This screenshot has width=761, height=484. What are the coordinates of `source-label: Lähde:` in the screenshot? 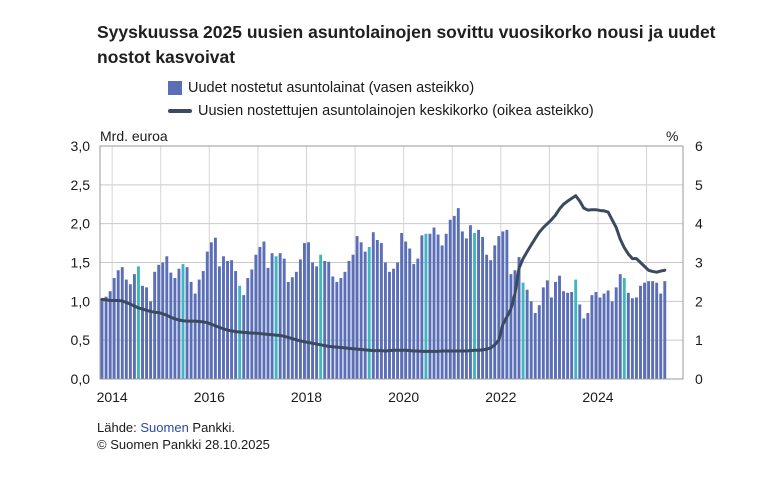 It's located at (119, 427).